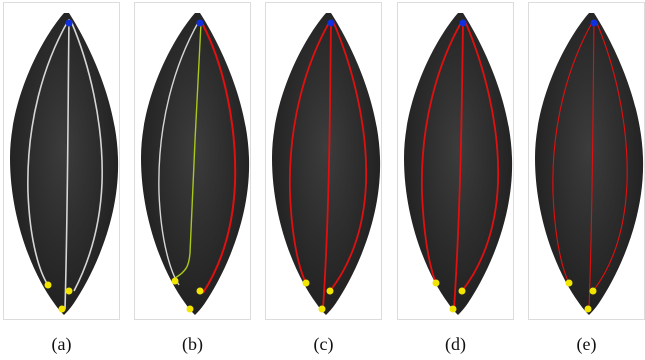 The height and width of the screenshot is (360, 645). I want to click on leaf-image-b, so click(195, 164).